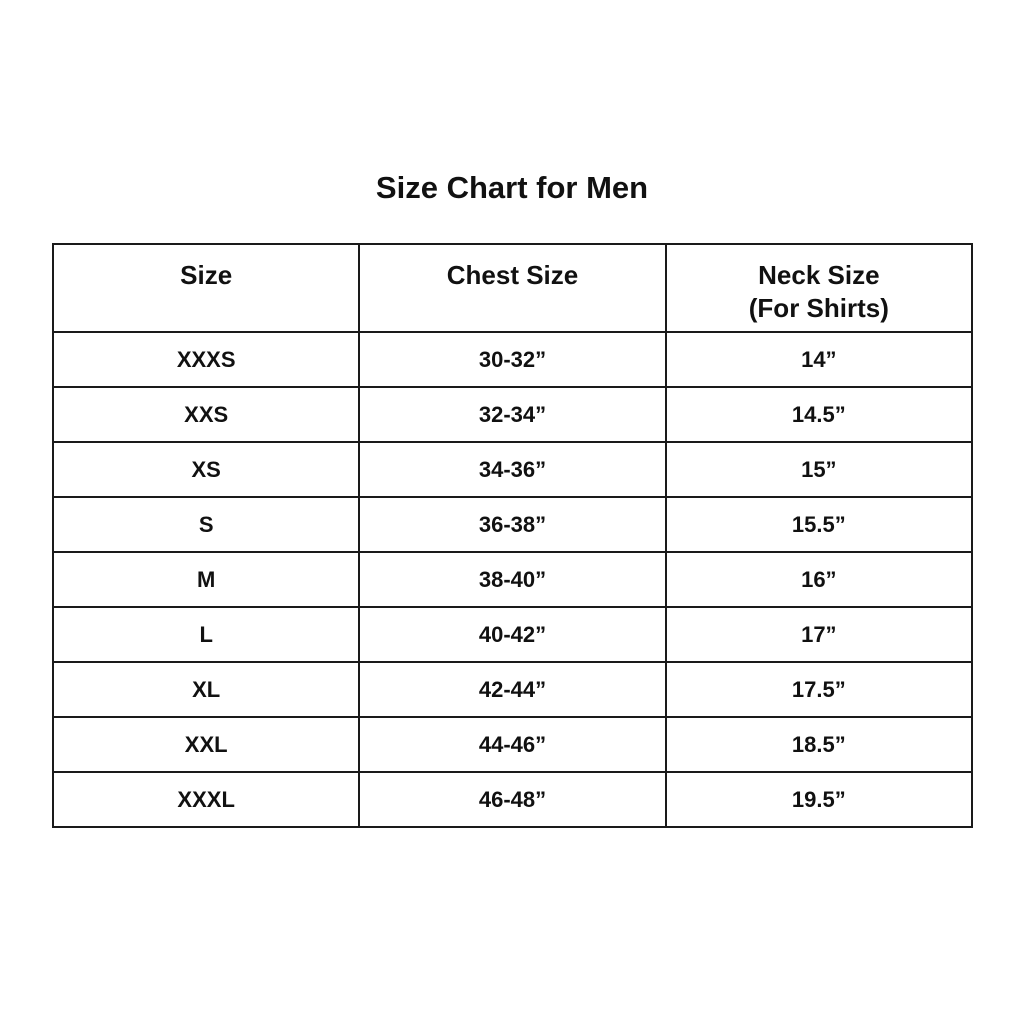 The height and width of the screenshot is (1024, 1024). I want to click on table-row: XS 34-36” 15”, so click(512, 469).